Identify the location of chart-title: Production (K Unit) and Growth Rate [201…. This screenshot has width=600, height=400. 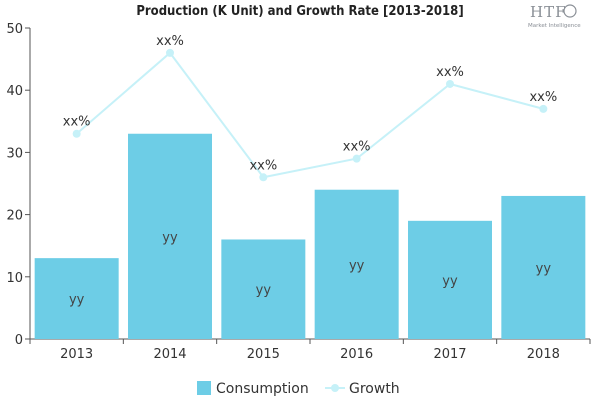
(299, 11).